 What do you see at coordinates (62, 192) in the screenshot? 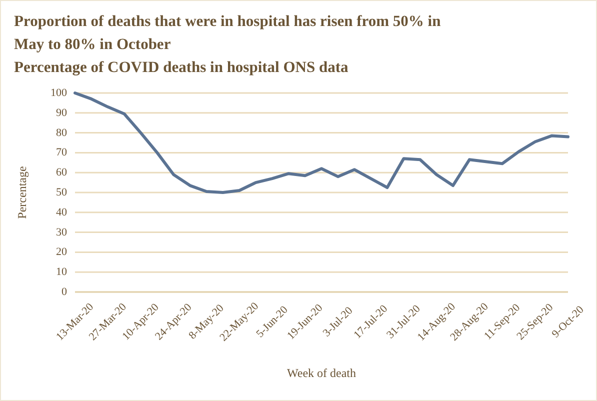
I see `y-tick-label: 50` at bounding box center [62, 192].